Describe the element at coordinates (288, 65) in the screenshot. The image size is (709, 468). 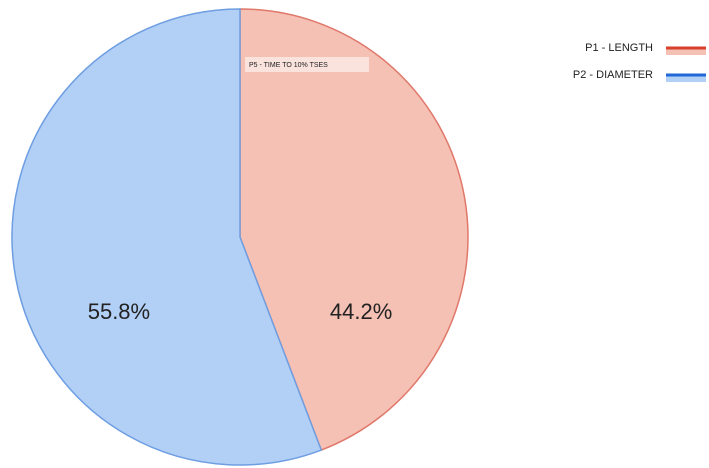
I see `chart-title: P5 - TIME TO 10% TSES` at that location.